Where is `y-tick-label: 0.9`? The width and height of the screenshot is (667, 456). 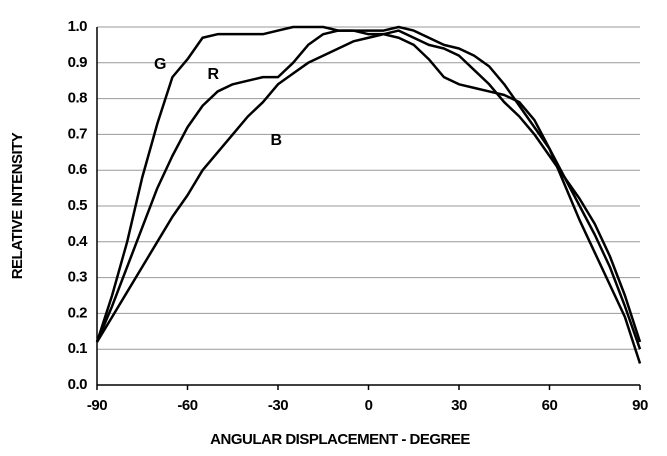
y-tick-label: 0.9 is located at coordinates (78, 62).